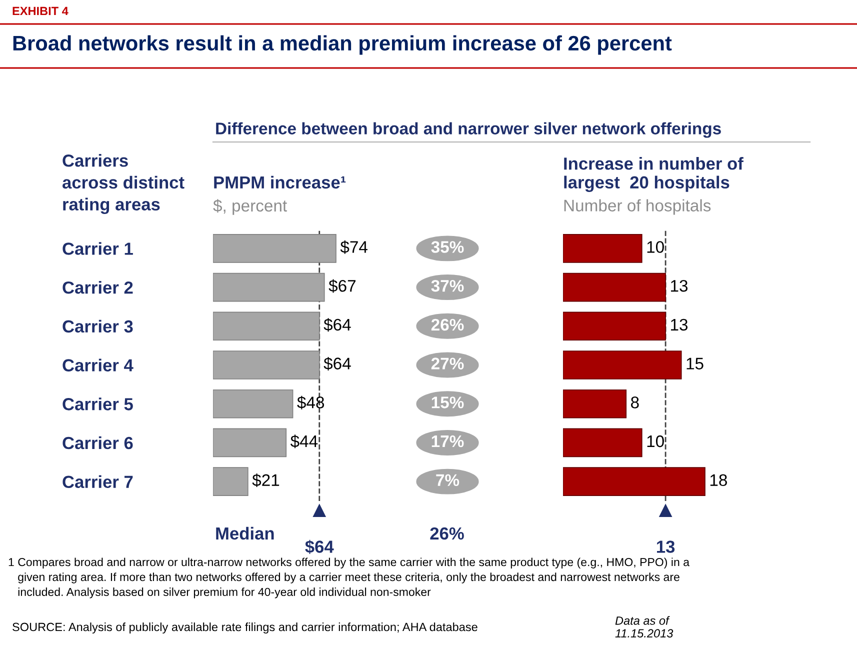  I want to click on y-axis-title: Carriers across distinct rating areas, so click(123, 184).